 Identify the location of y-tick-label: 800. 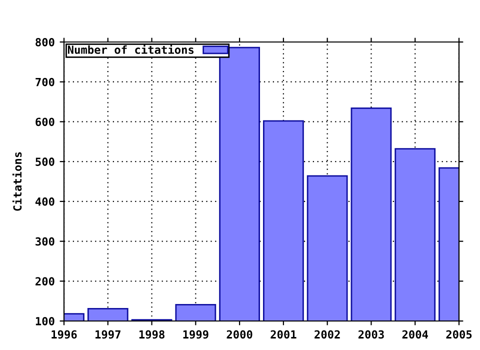
(45, 42).